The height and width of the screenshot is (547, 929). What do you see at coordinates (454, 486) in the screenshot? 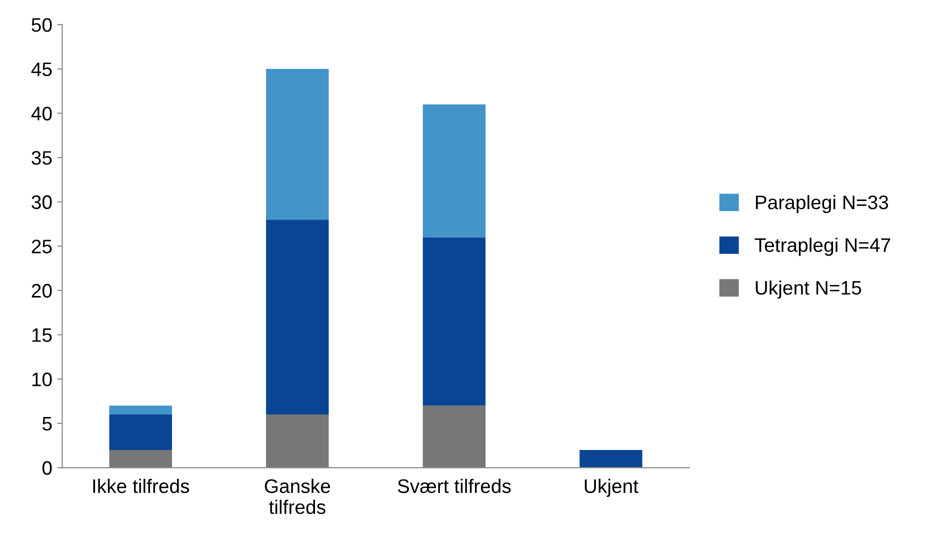
I see `x-tick-label: Svært tilfreds` at bounding box center [454, 486].